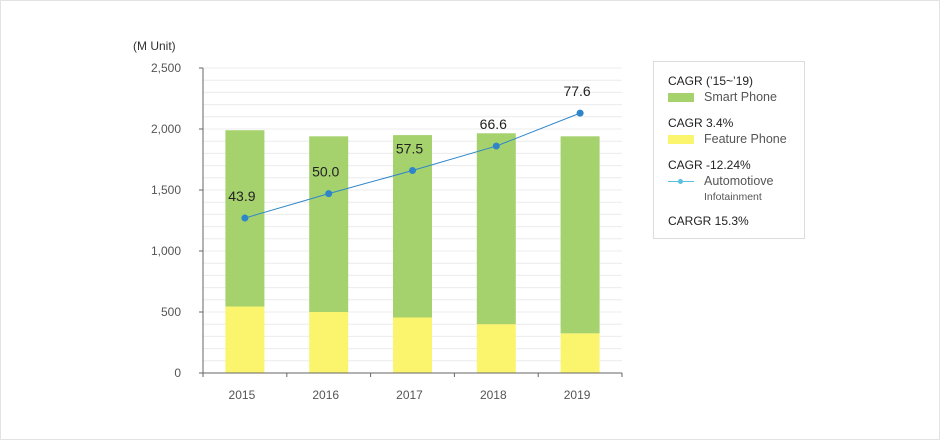 This screenshot has height=440, width=940. I want to click on line-series, so click(412, 165).